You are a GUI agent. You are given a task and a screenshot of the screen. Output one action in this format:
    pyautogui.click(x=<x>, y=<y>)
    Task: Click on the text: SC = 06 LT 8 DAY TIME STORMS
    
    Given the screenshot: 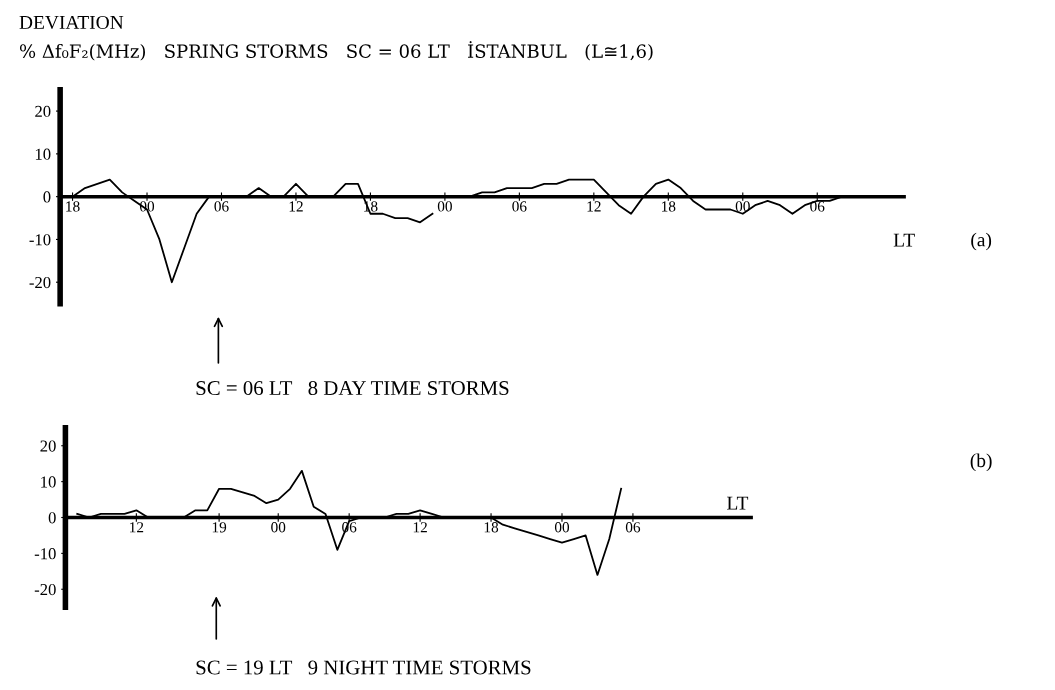 What is the action you would take?
    pyautogui.click(x=352, y=388)
    